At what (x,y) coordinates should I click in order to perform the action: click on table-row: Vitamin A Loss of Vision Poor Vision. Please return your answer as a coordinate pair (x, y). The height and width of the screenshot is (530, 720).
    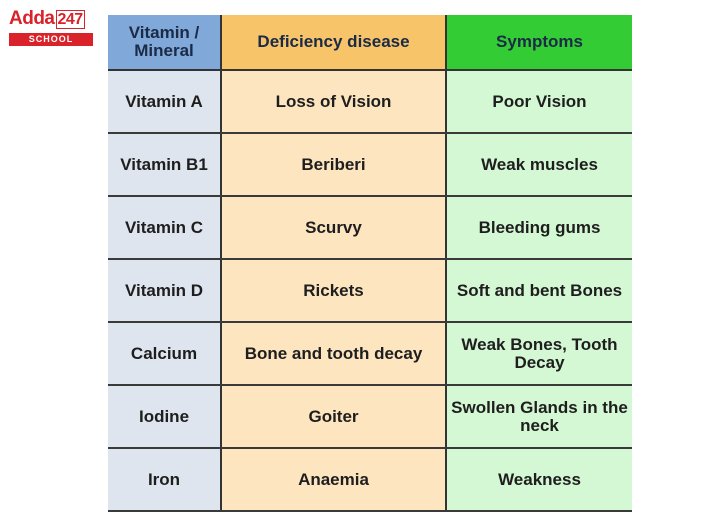
    Looking at the image, I should click on (370, 102).